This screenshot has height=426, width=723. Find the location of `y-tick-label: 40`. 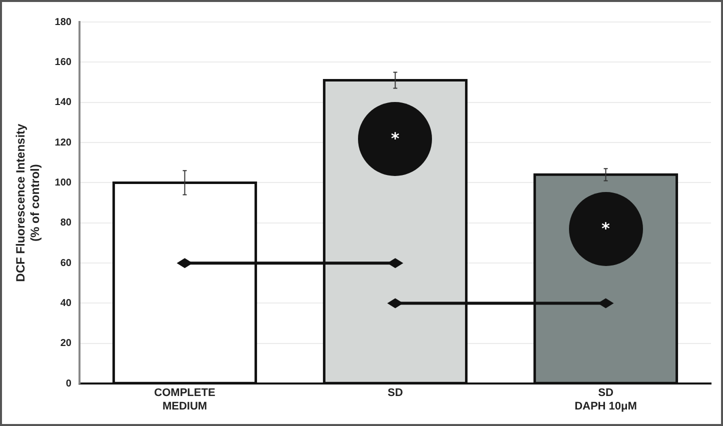

y-tick-label: 40 is located at coordinates (66, 303).